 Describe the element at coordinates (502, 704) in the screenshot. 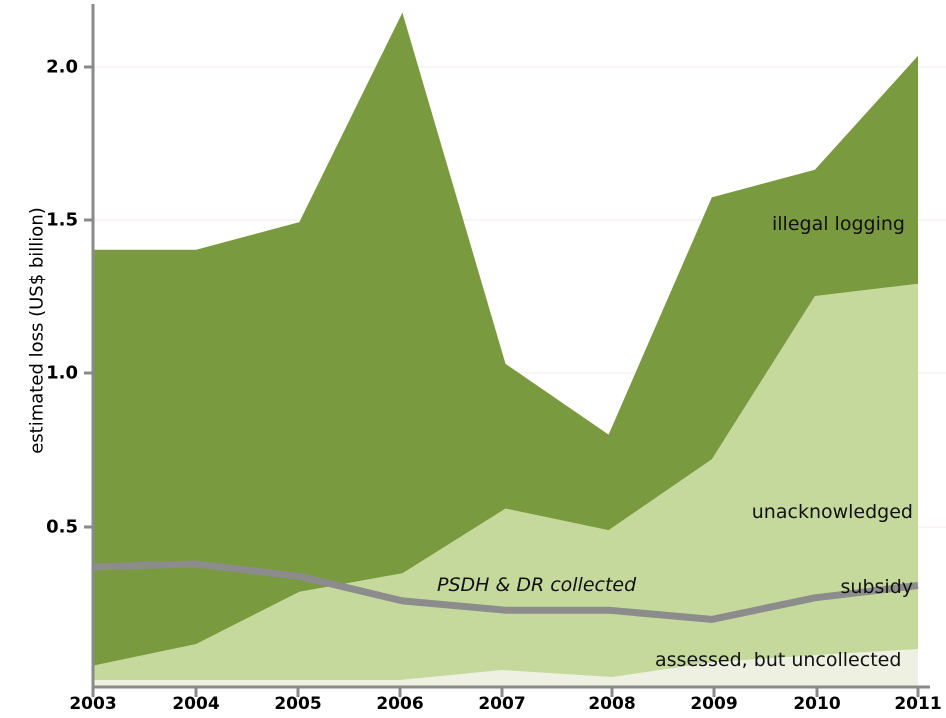

I see `x-tick-label: 2007` at that location.